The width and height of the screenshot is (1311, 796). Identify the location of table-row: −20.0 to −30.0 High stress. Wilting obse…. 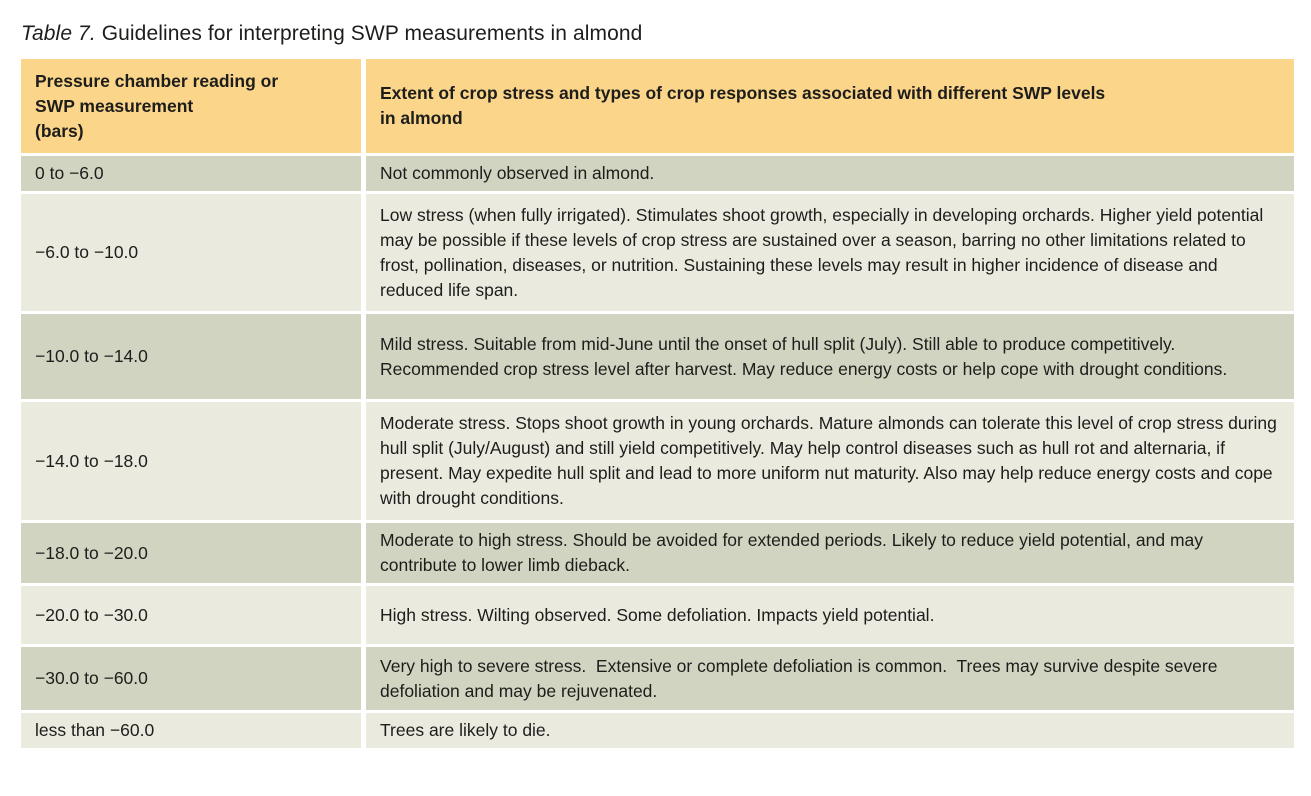
(657, 613).